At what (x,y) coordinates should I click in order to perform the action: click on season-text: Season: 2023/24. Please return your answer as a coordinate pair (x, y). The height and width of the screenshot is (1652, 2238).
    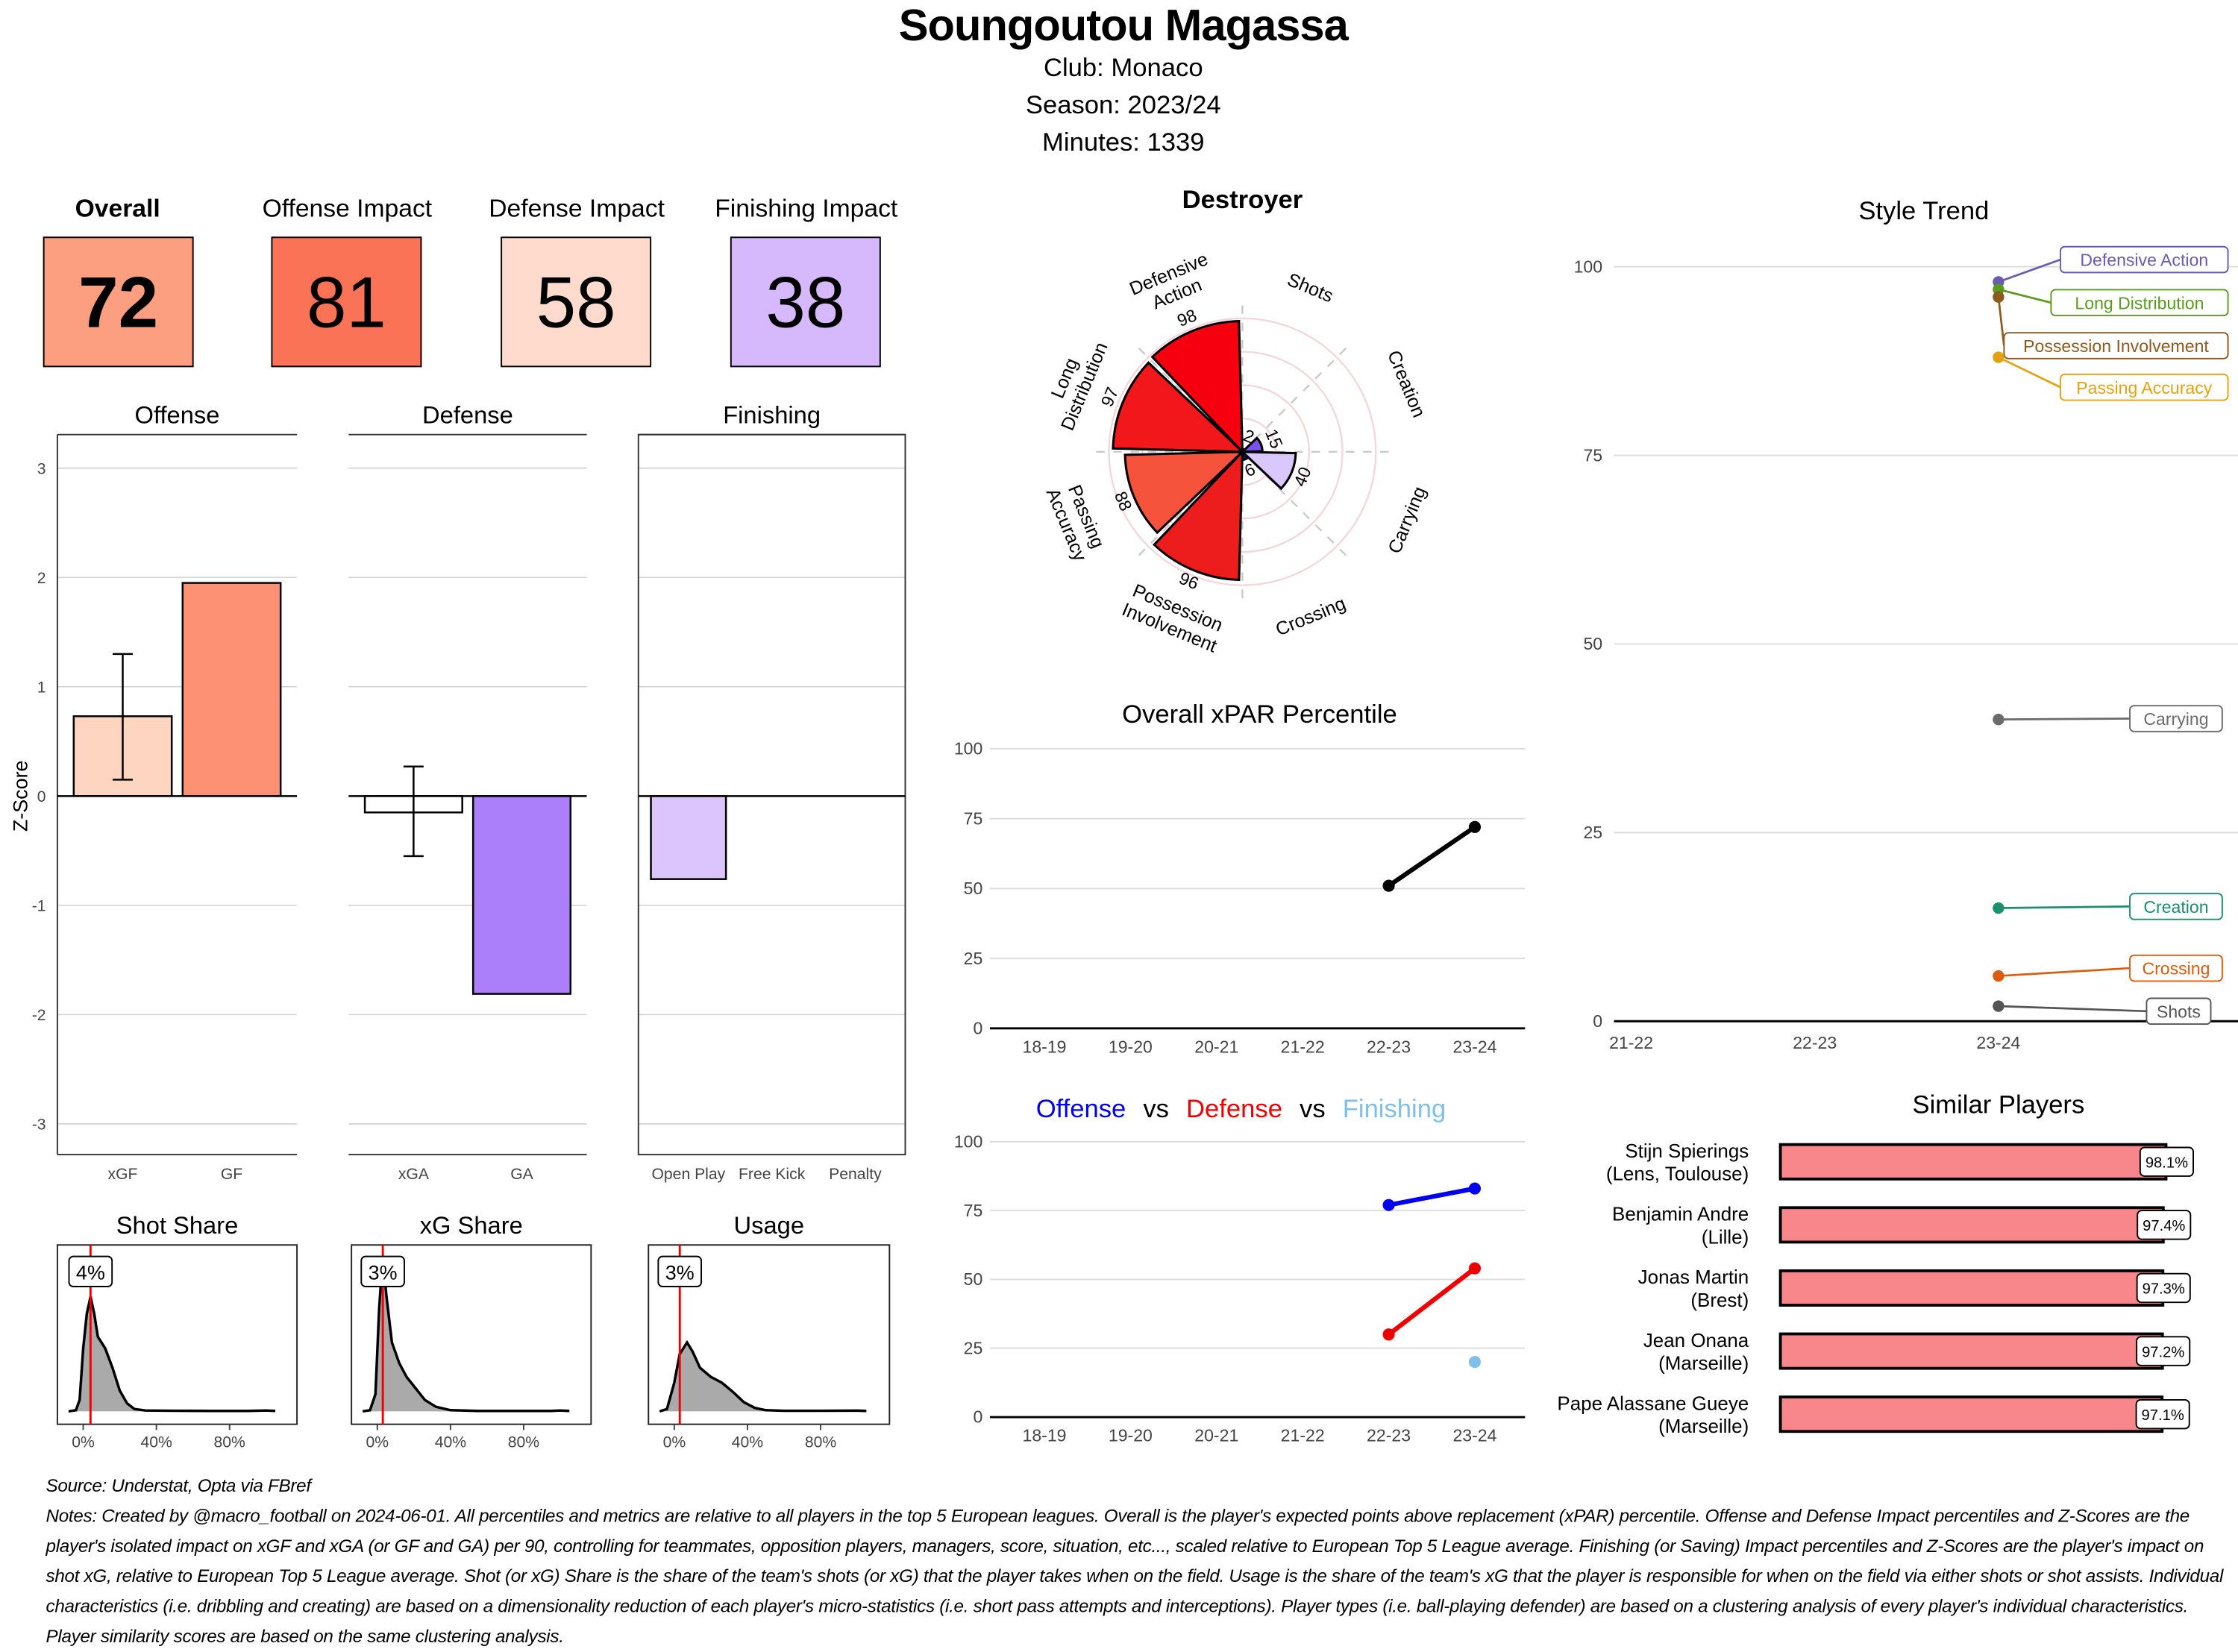
    Looking at the image, I should click on (1123, 104).